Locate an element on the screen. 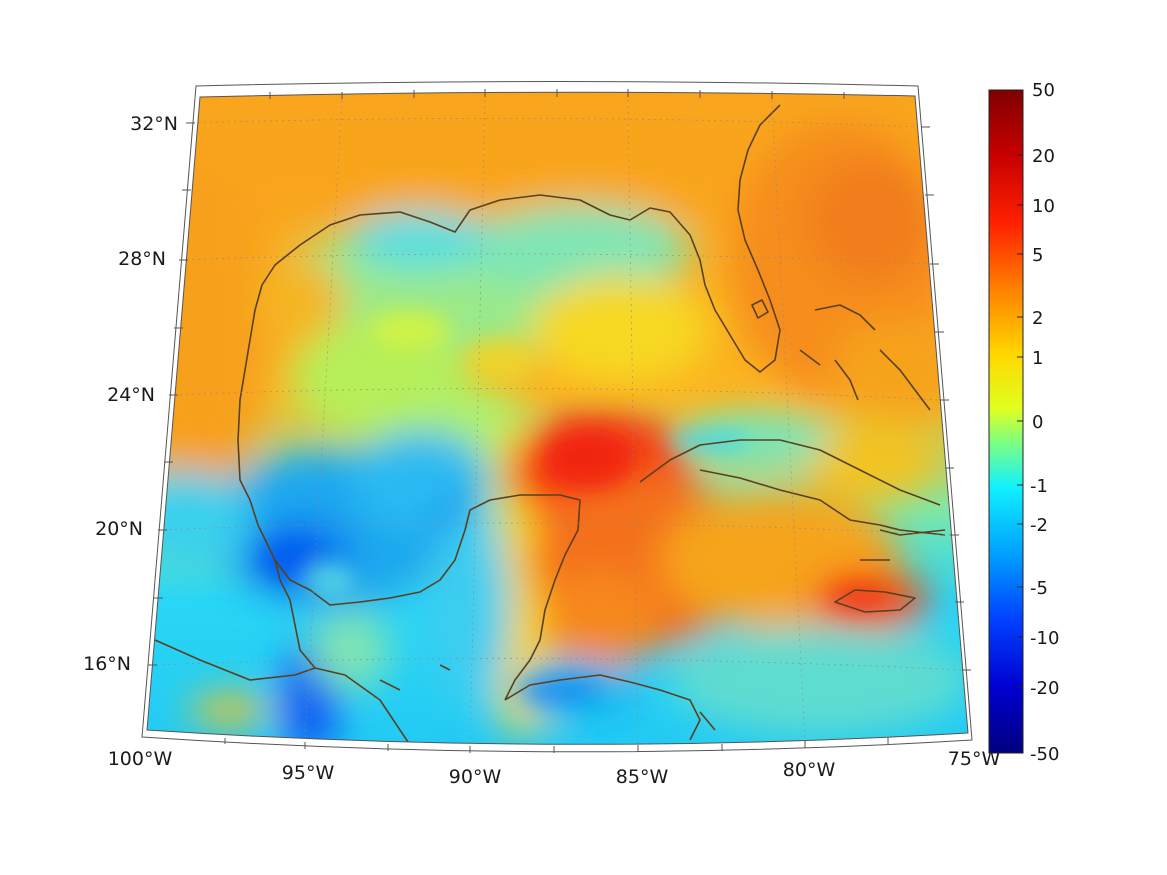  colorbar-tick-label: 2 is located at coordinates (1037, 318).